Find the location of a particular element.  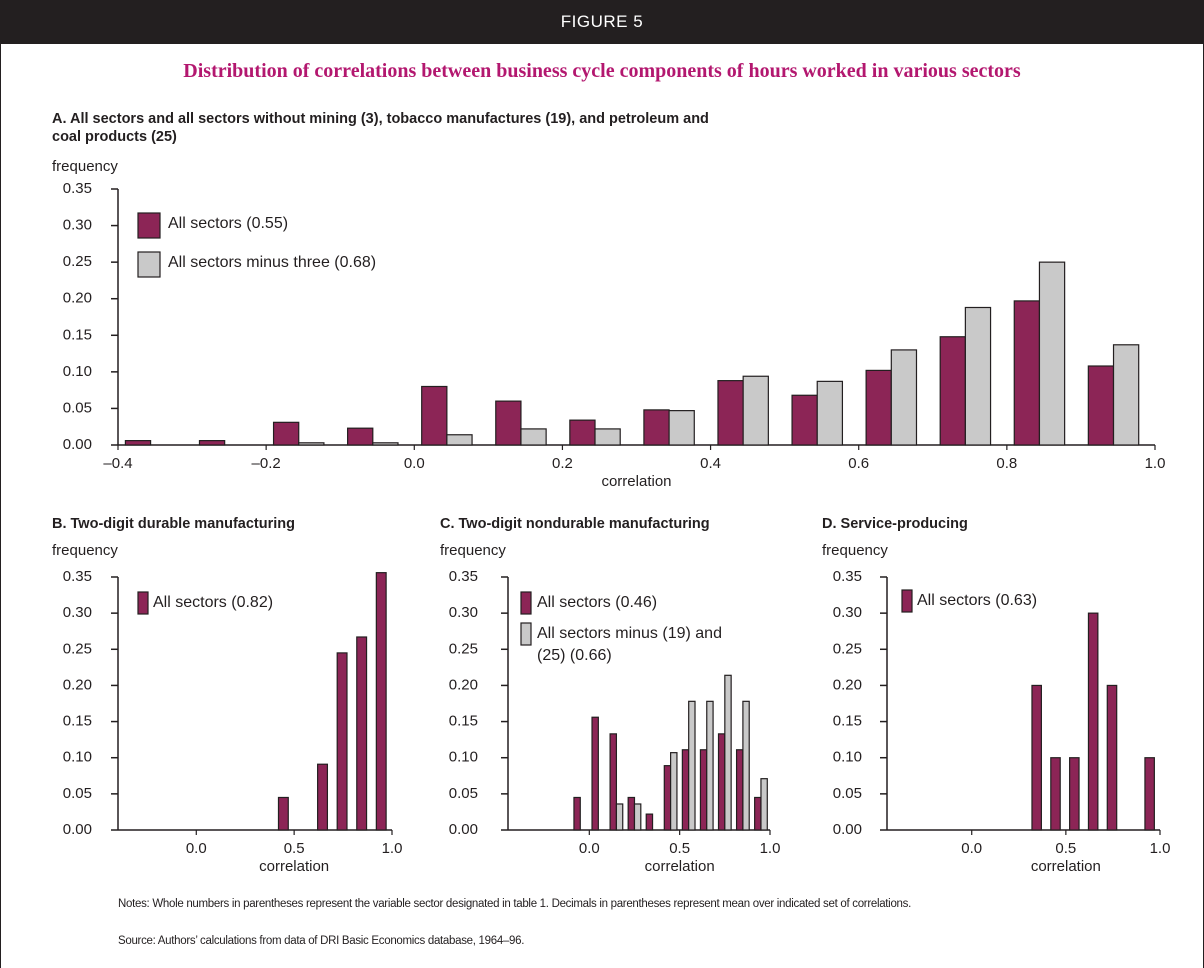

legend-label: All sectors (0.63) is located at coordinates (977, 600).